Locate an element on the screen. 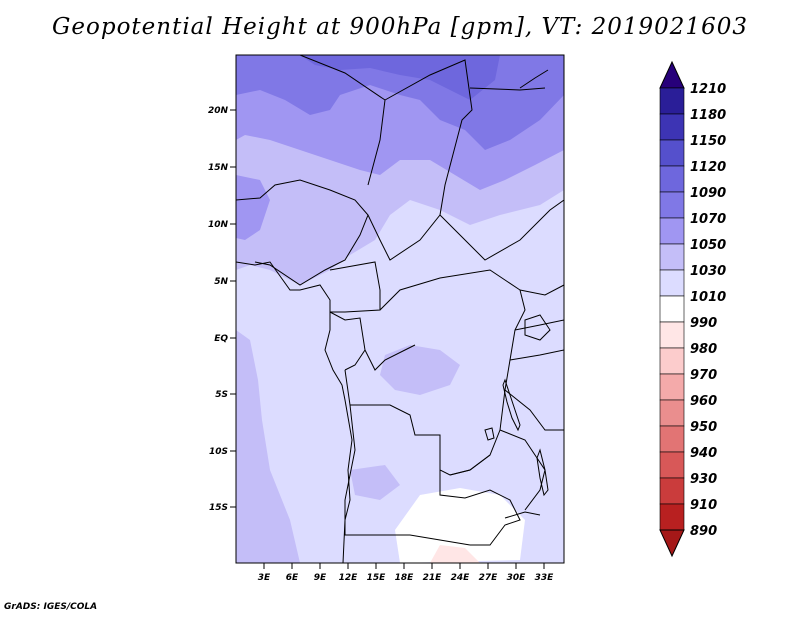  colorbar-level-label: 1090 is located at coordinates (708, 193).